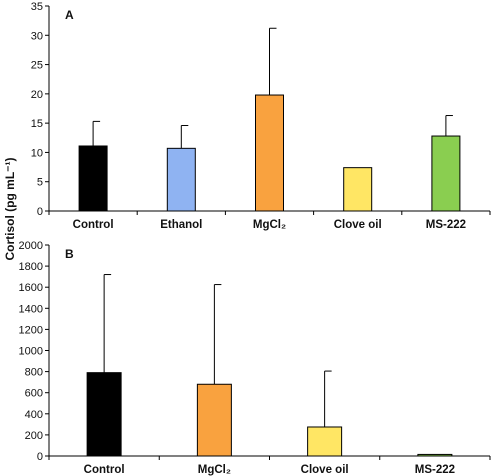 The height and width of the screenshot is (476, 500). What do you see at coordinates (31, 330) in the screenshot?
I see `y-tick-label: 1200` at bounding box center [31, 330].